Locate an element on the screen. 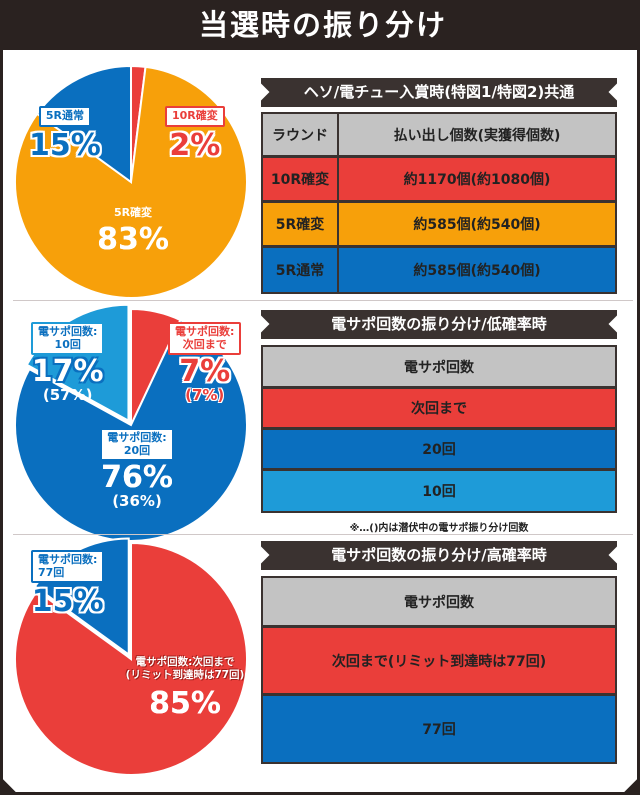  cell-densapo: 20回 is located at coordinates (439, 449).